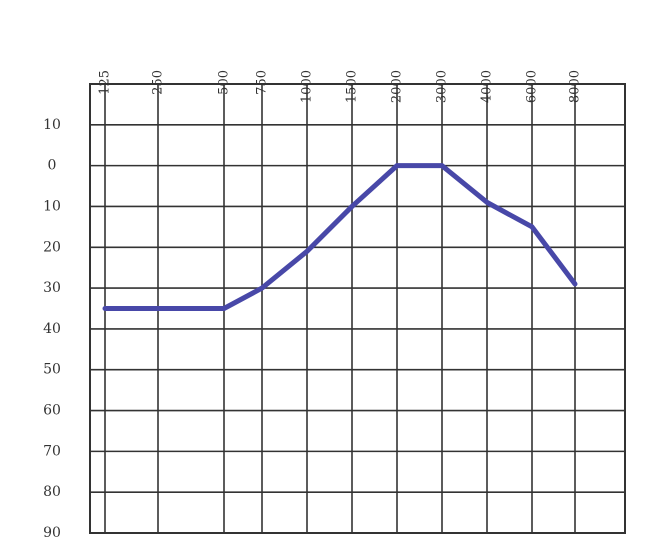 The width and height of the screenshot is (649, 560). What do you see at coordinates (52, 411) in the screenshot?
I see `y-tick-label: 60` at bounding box center [52, 411].